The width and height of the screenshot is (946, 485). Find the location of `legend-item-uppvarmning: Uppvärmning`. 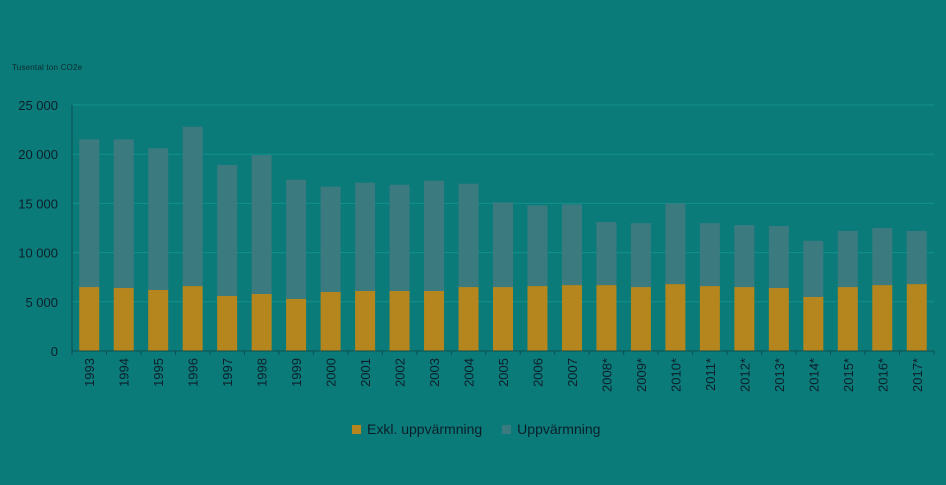

legend-item-uppvarmning: Uppvärmning is located at coordinates (551, 429).